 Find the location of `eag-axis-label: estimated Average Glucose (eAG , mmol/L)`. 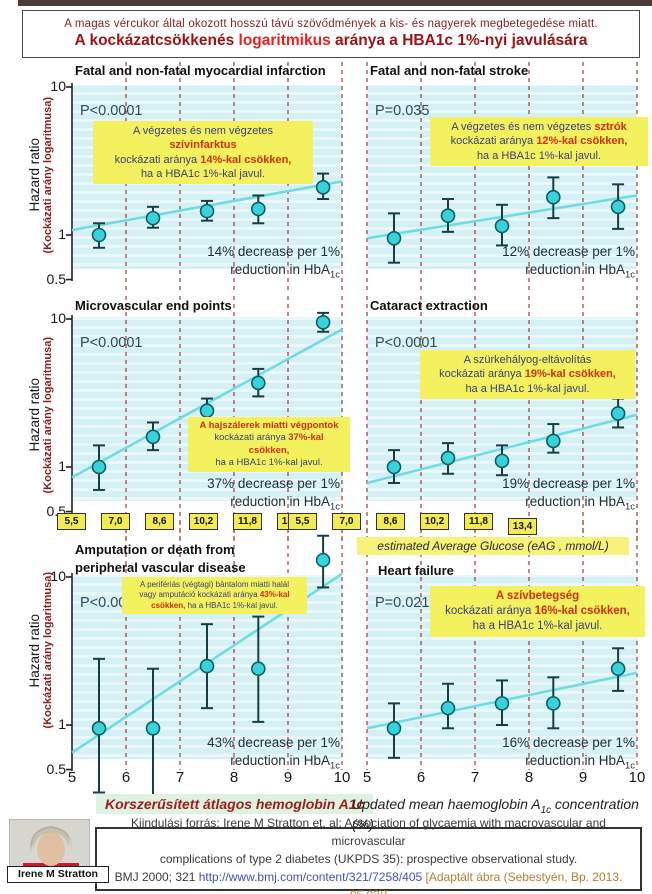

eag-axis-label: estimated Average Glucose (eAG , mmol/L) is located at coordinates (493, 546).